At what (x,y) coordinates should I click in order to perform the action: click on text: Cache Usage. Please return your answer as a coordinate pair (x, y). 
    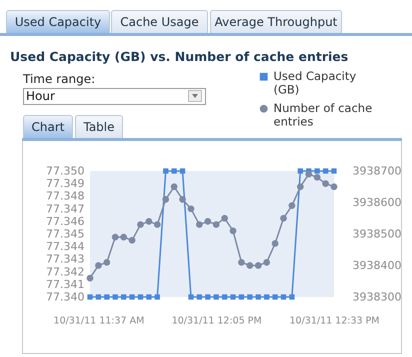
    Looking at the image, I should click on (159, 21).